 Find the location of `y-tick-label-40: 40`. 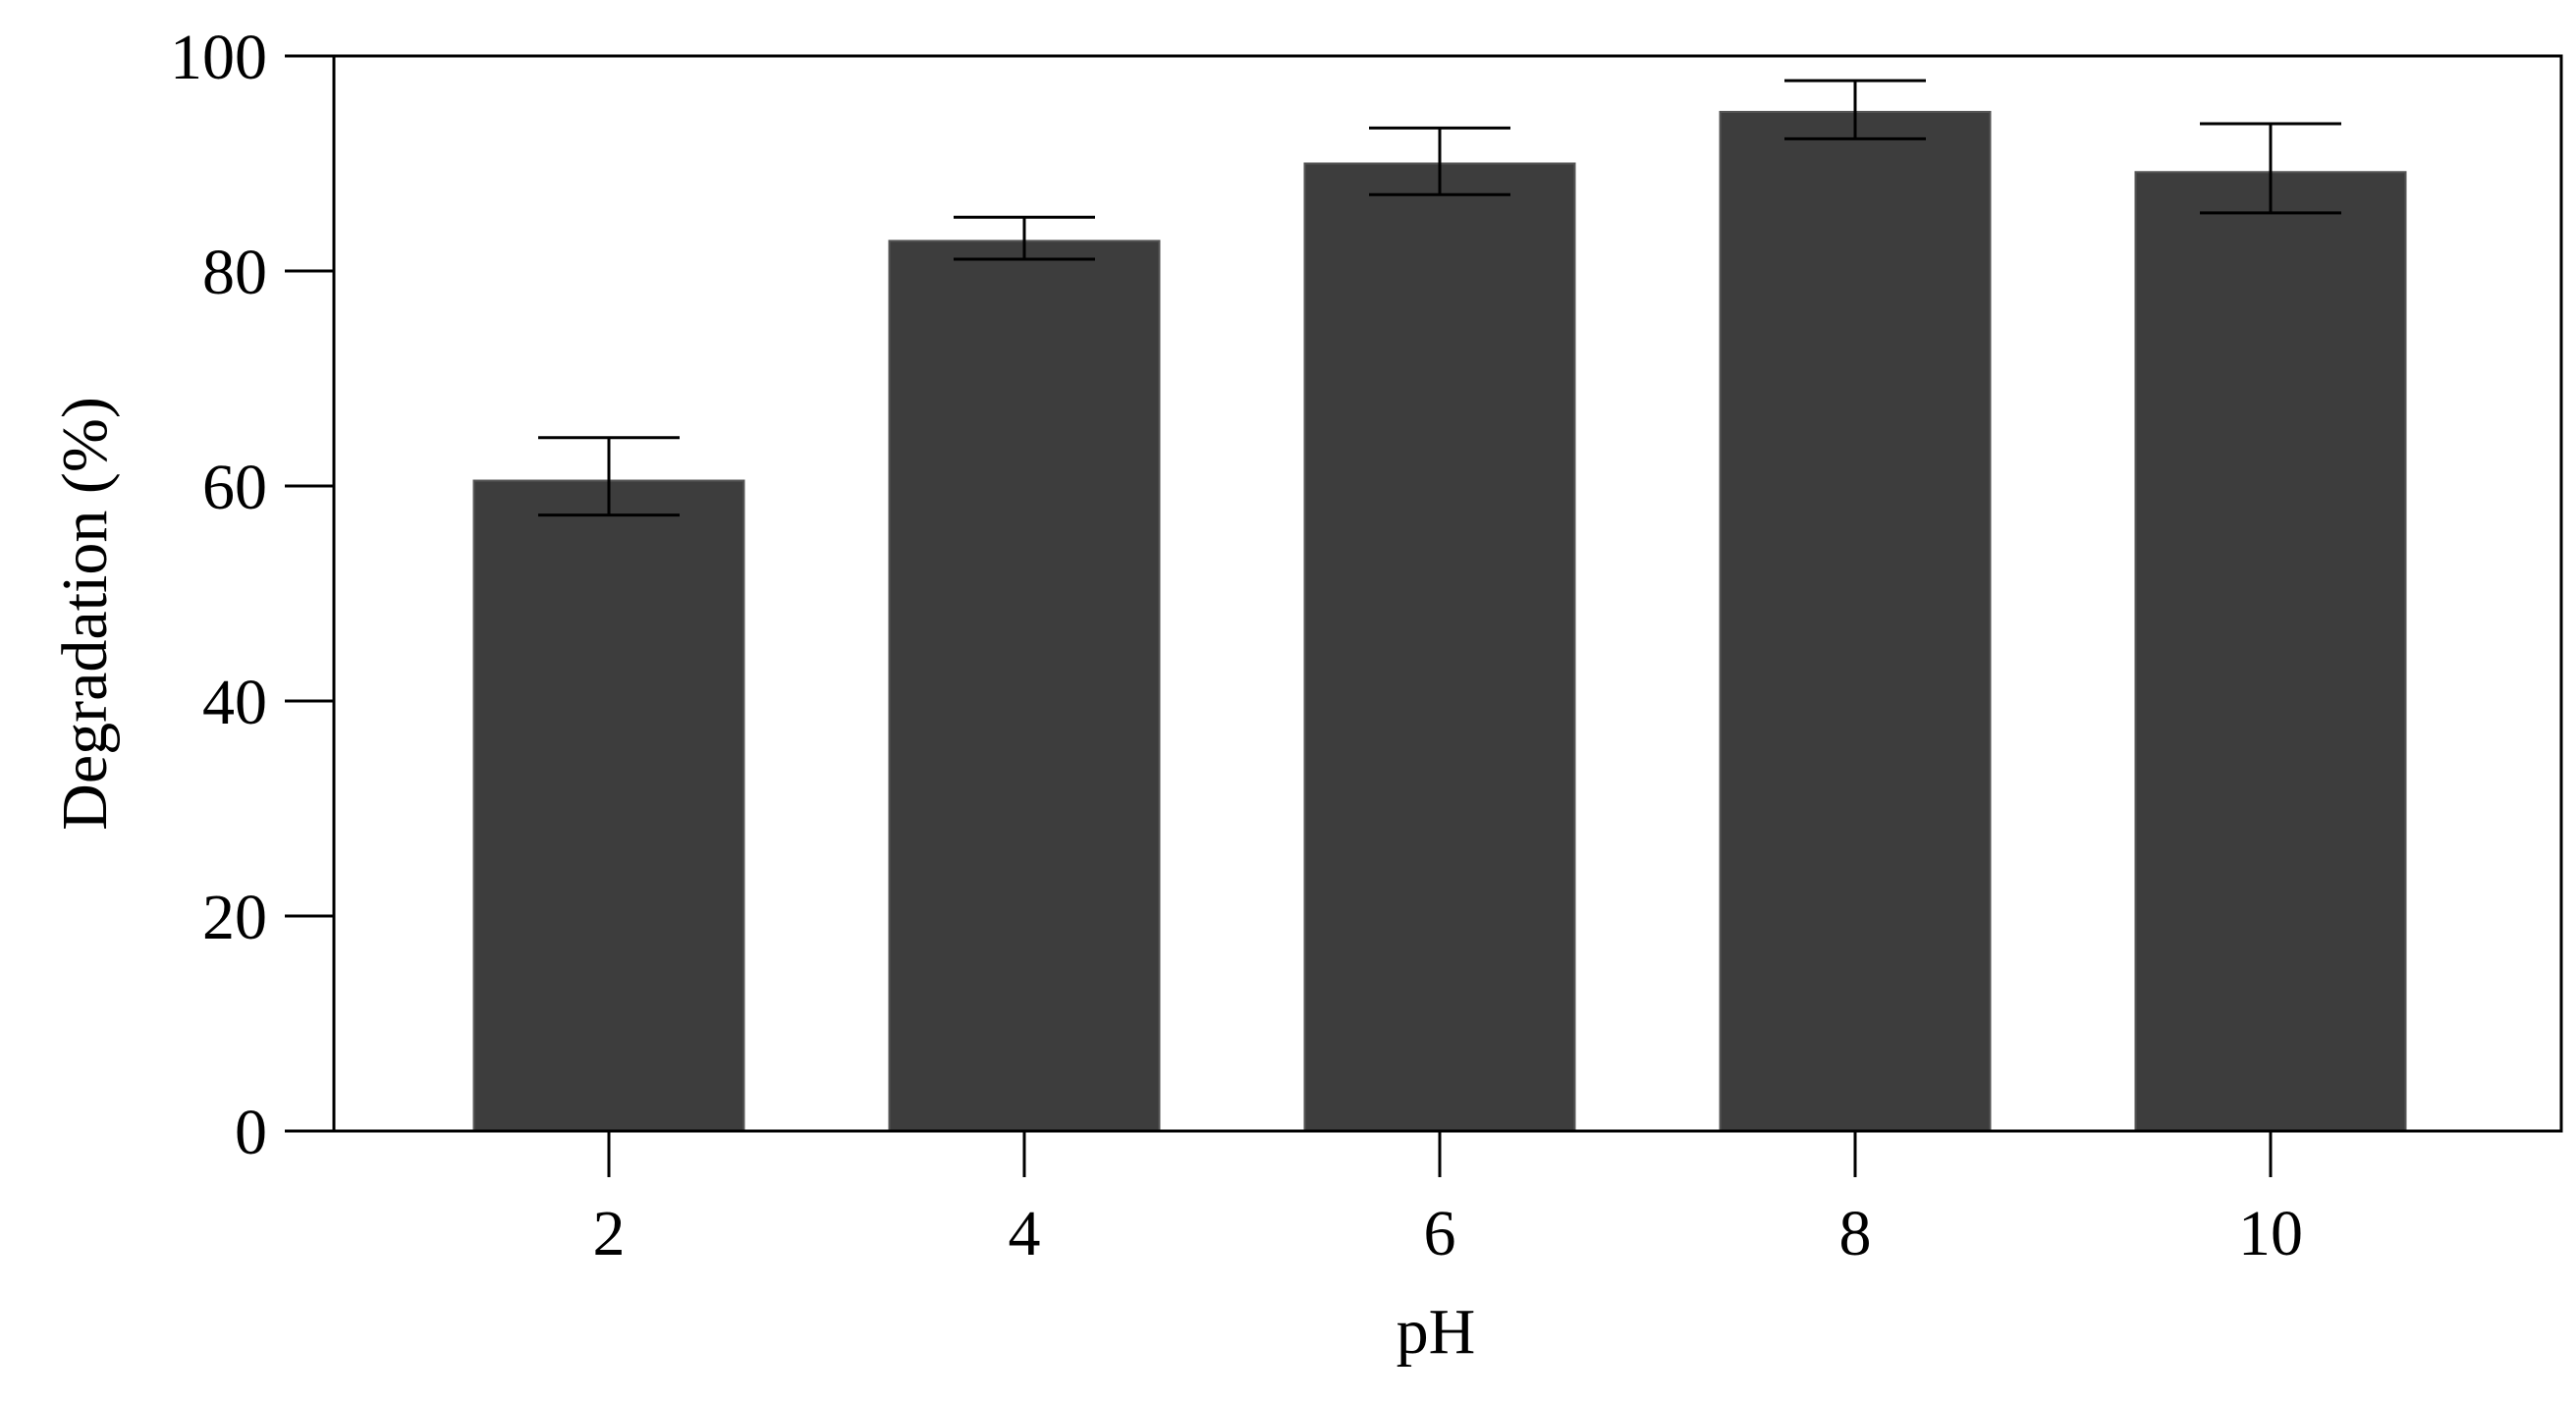

y-tick-label-40: 40 is located at coordinates (234, 702).